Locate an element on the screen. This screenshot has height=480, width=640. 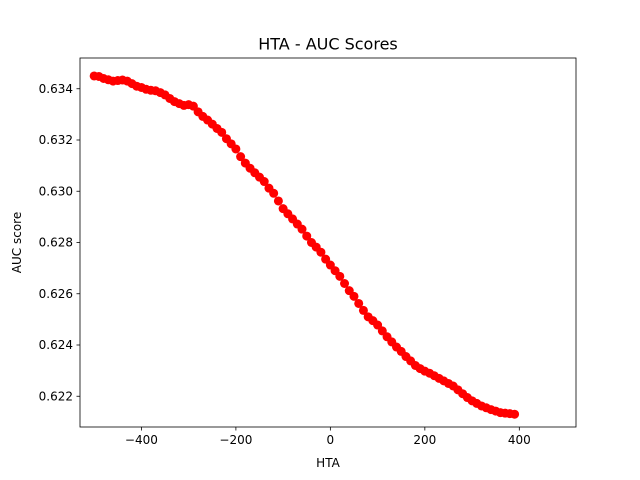
x-tick-label: −400 is located at coordinates (141, 440).